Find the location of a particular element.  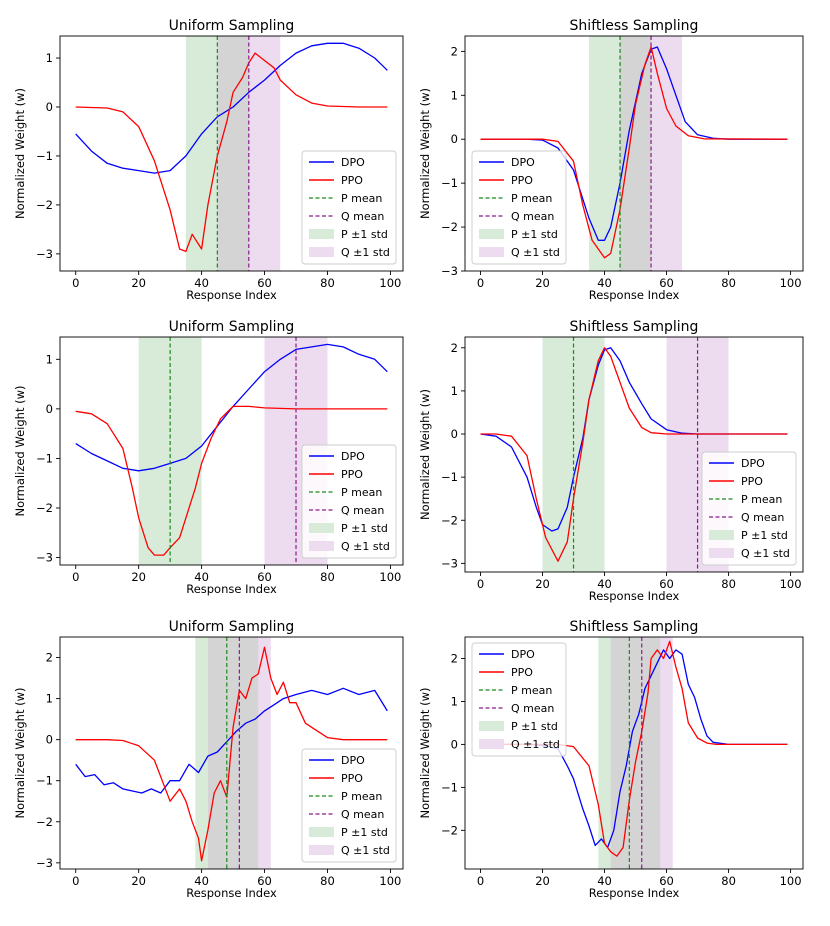

legend-label-ppo: PPO is located at coordinates (352, 474).